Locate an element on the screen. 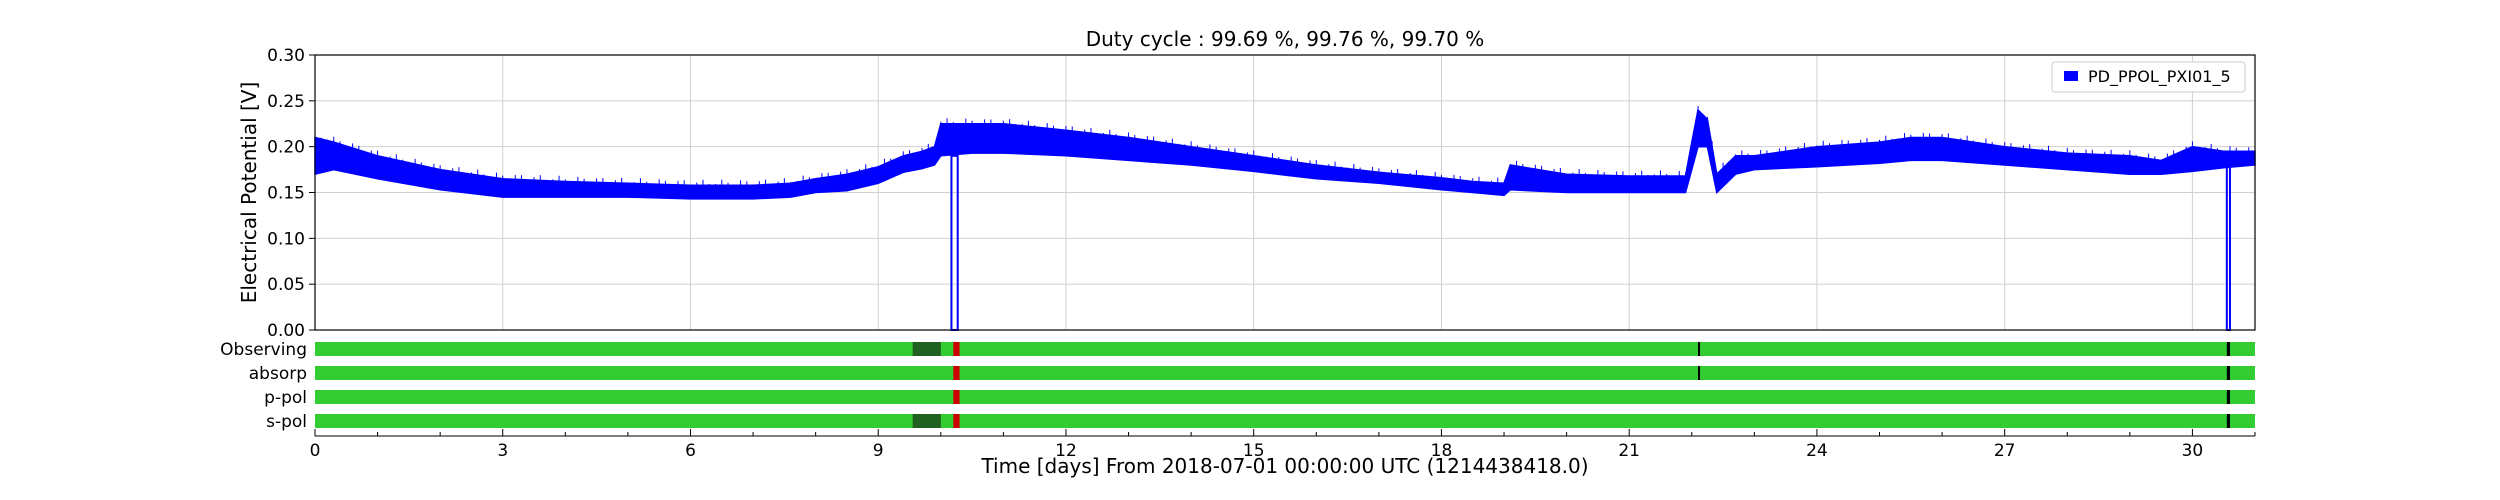 Image resolution: width=2500 pixels, height=500 pixels. state-row-label: Observing is located at coordinates (263, 350).